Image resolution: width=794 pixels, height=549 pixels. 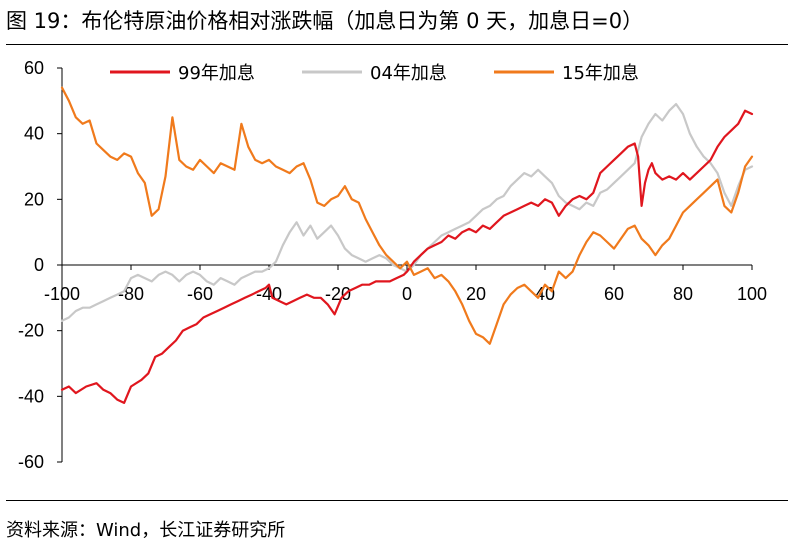 I want to click on x-tick-label: 80, so click(x=683, y=294).